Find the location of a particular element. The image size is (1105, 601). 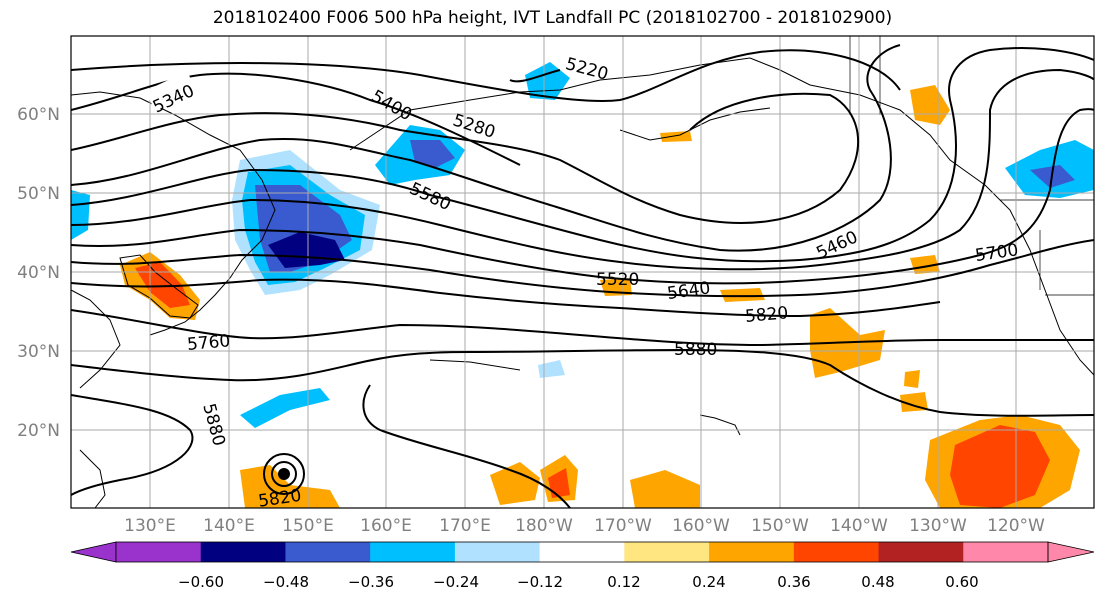

lat-label: 30°N is located at coordinates (38, 352).